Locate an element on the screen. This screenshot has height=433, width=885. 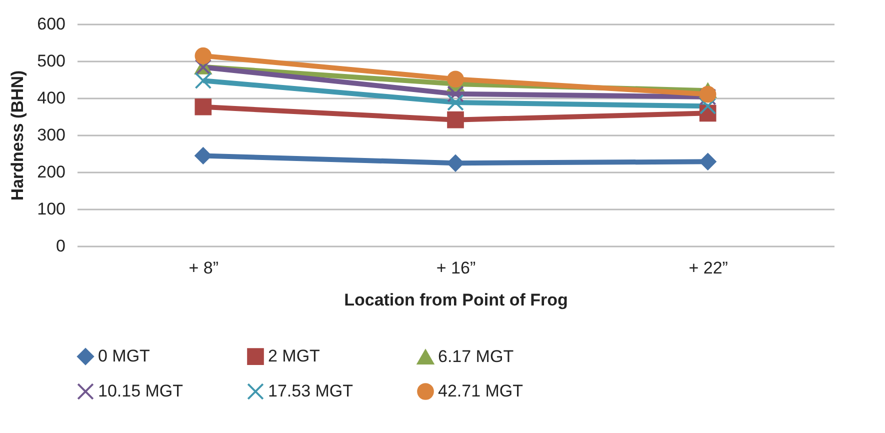
legend-label: 42.71 MGT is located at coordinates (481, 391).